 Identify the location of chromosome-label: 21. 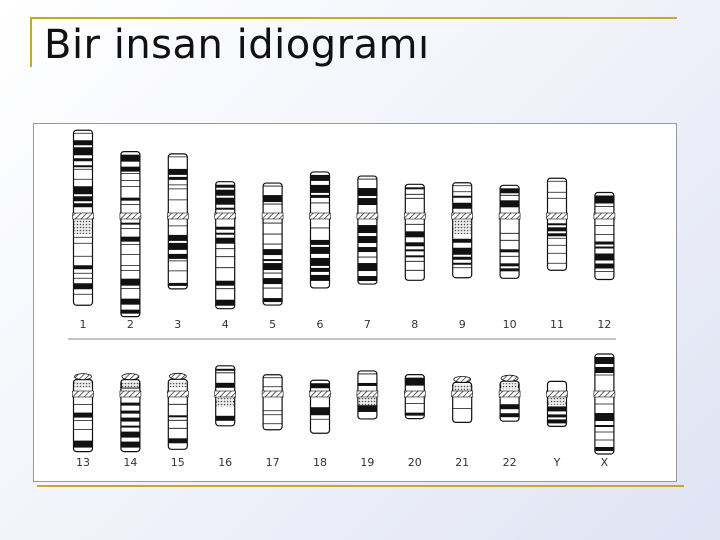
(462, 462).